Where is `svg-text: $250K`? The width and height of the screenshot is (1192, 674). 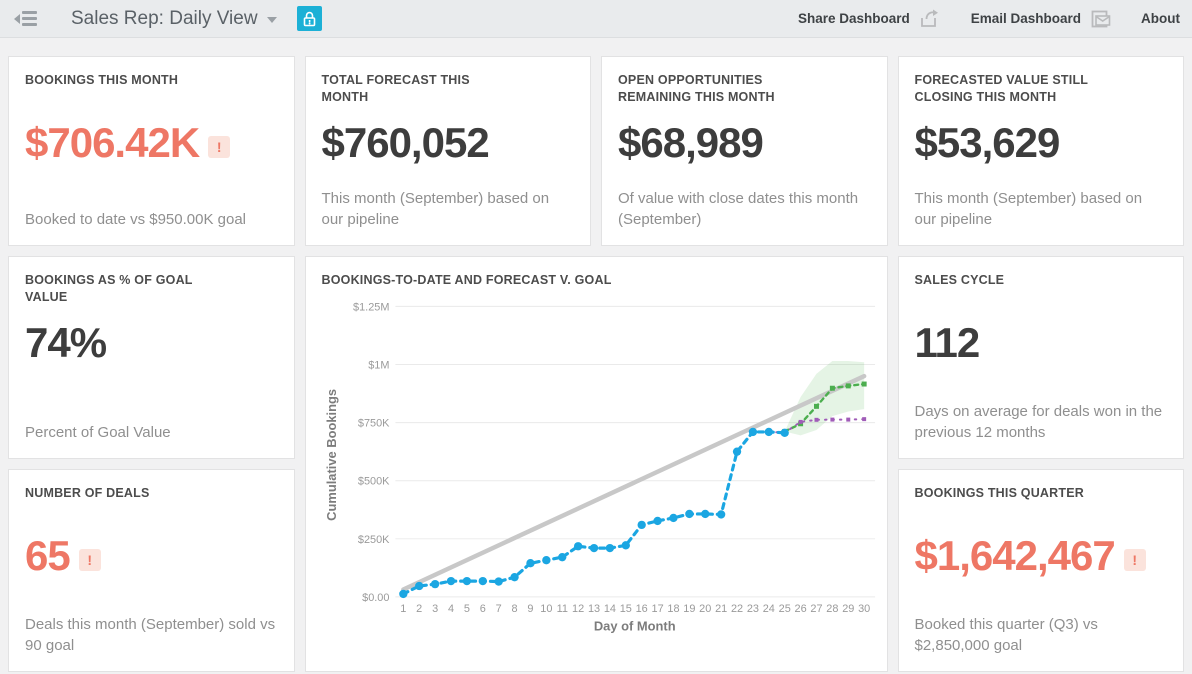 svg-text: $250K is located at coordinates (373, 540).